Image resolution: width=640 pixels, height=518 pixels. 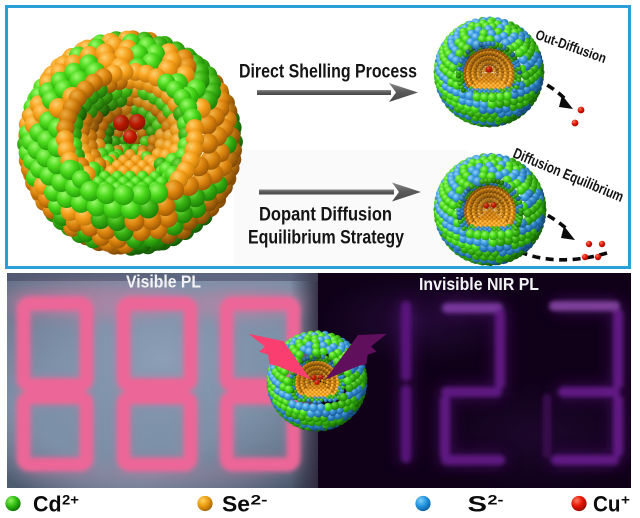 What do you see at coordinates (163, 282) in the screenshot?
I see `svg-text: Visible PL` at bounding box center [163, 282].